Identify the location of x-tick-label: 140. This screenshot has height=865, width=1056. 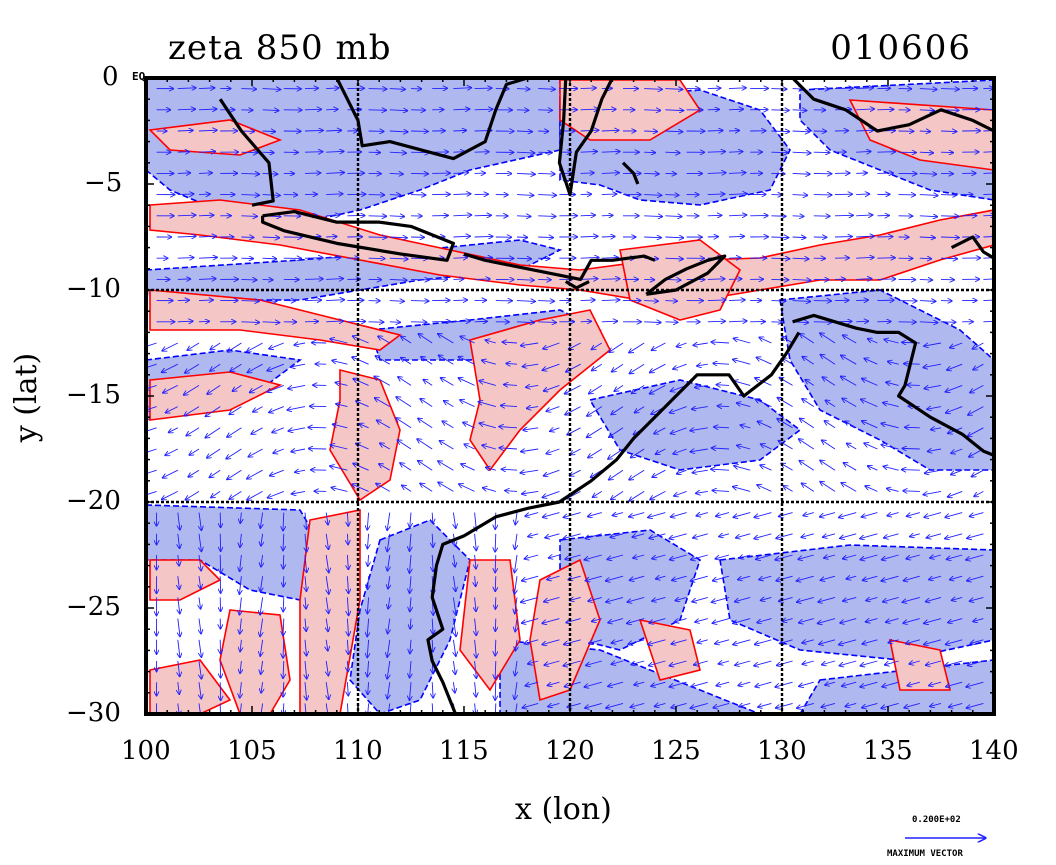
(994, 751).